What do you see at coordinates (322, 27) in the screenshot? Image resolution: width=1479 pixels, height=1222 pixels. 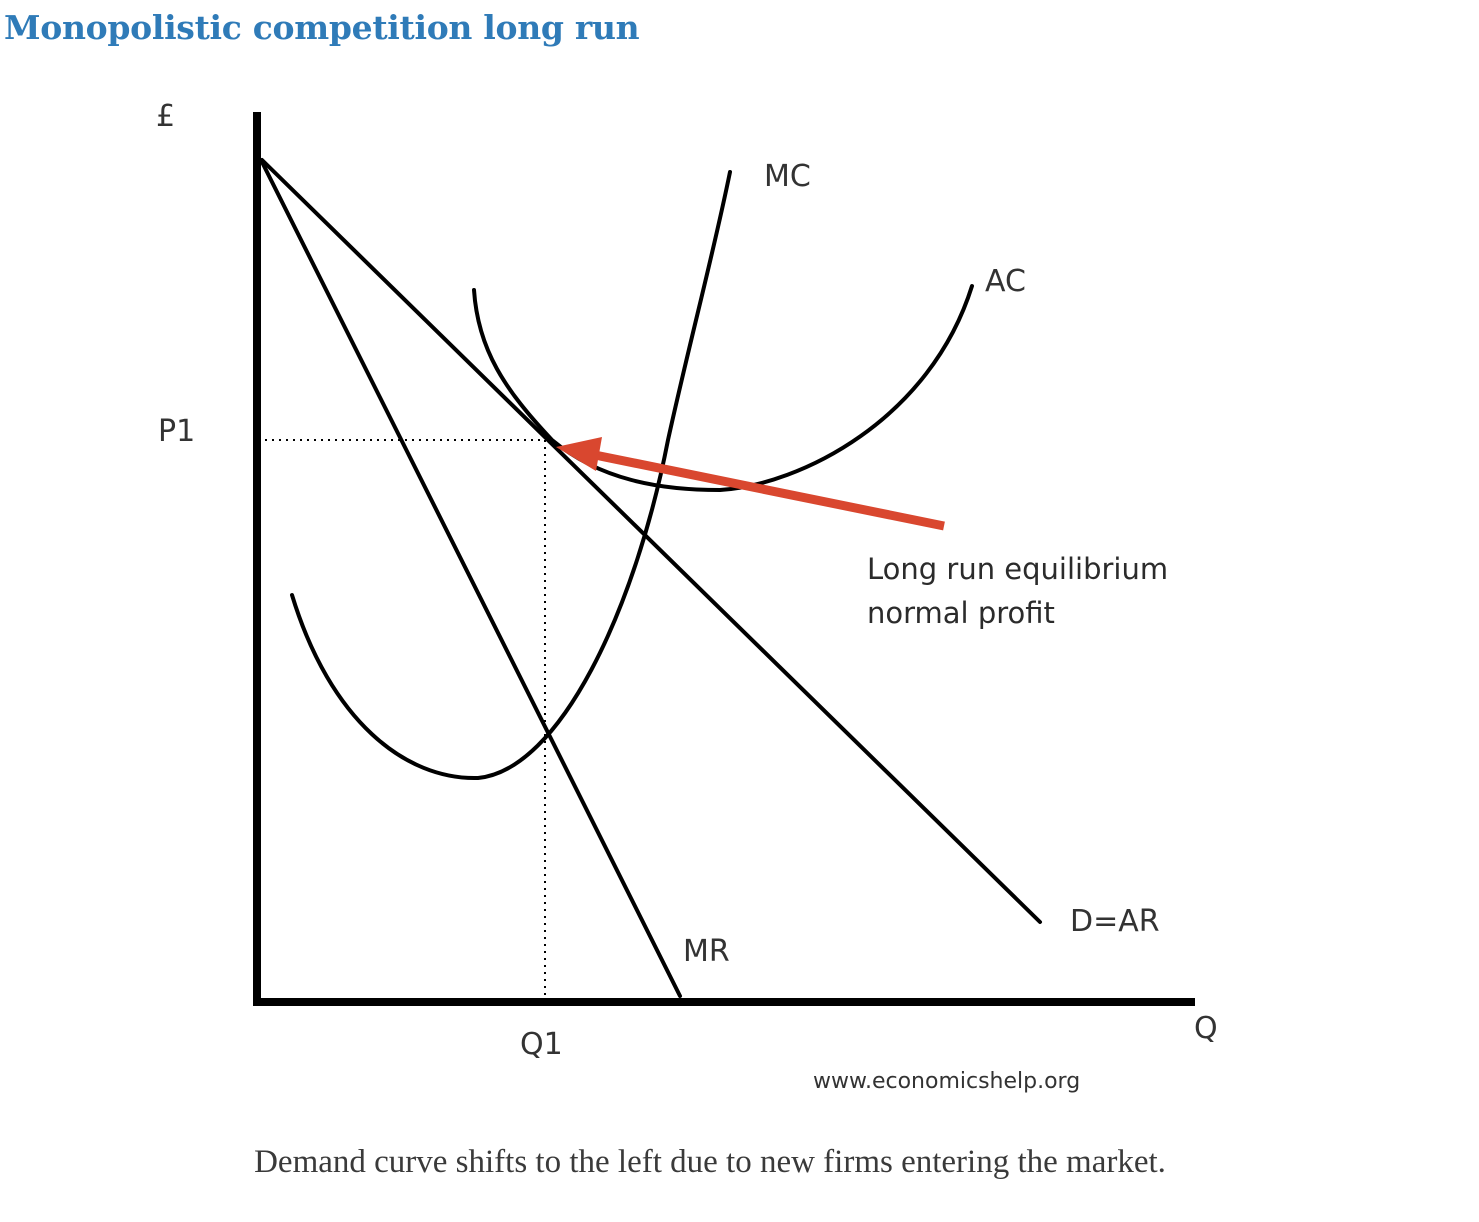 I see `page-heading: Monopolistic competition long run` at bounding box center [322, 27].